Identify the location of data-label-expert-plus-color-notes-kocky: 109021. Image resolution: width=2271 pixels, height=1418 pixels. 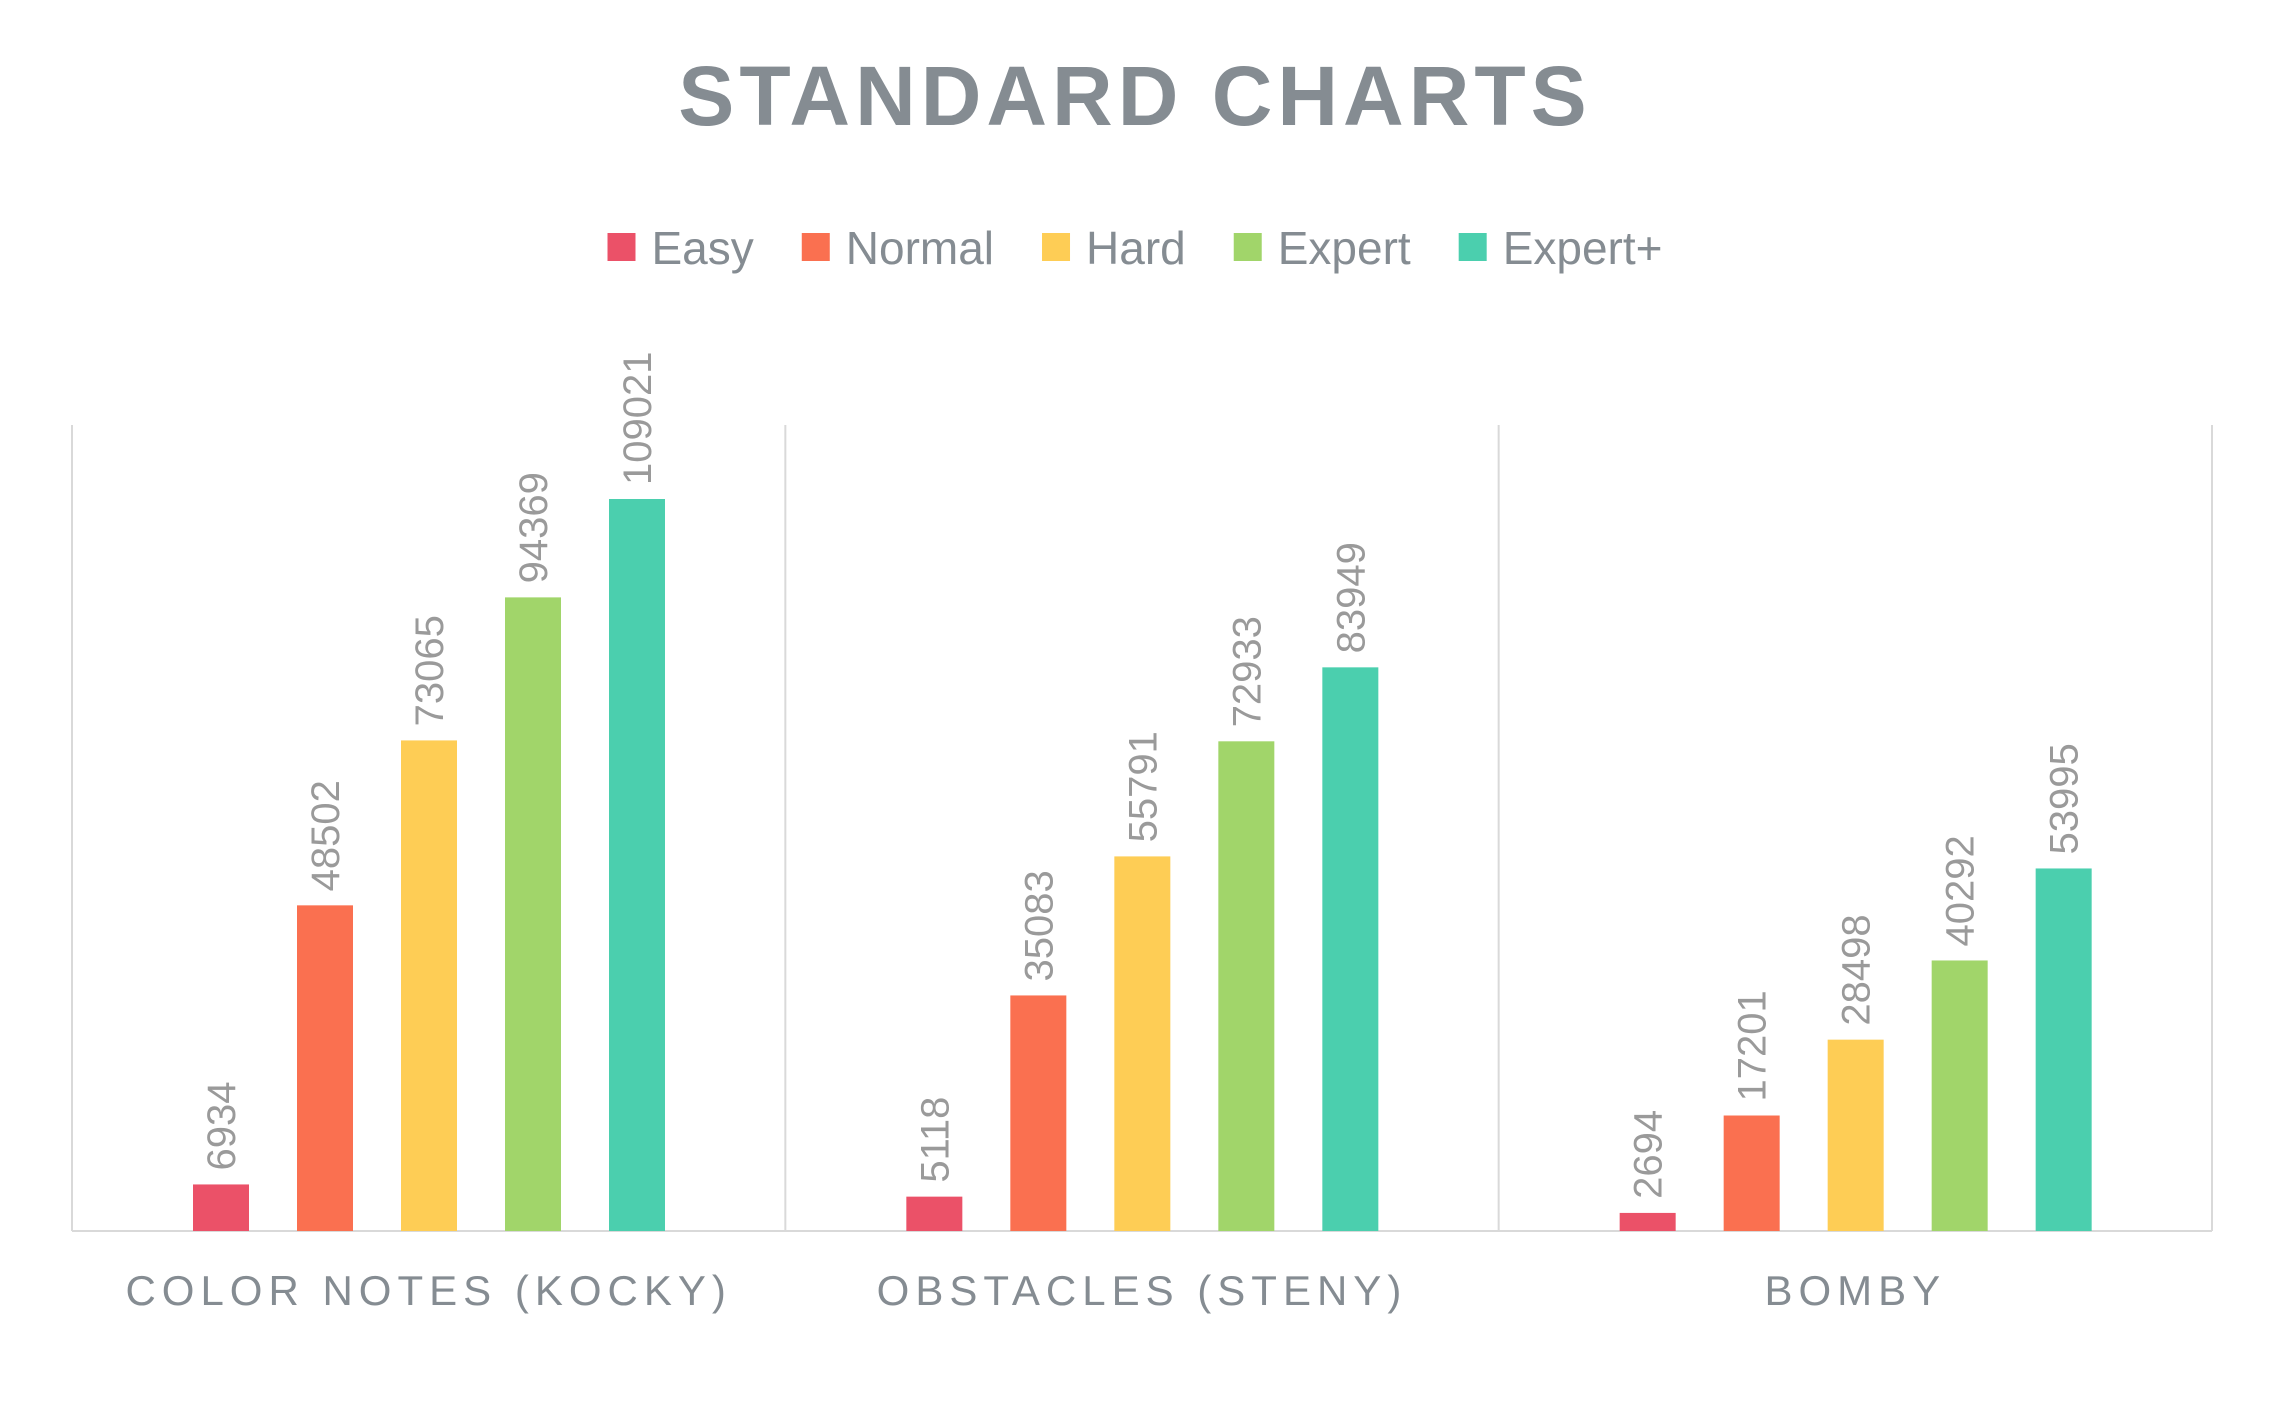
(638, 418).